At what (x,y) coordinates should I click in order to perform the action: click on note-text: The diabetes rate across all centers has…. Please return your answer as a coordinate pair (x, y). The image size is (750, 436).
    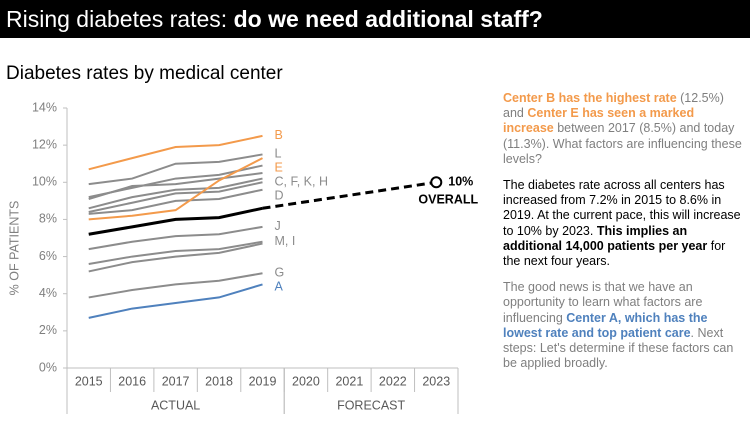
    Looking at the image, I should click on (622, 208).